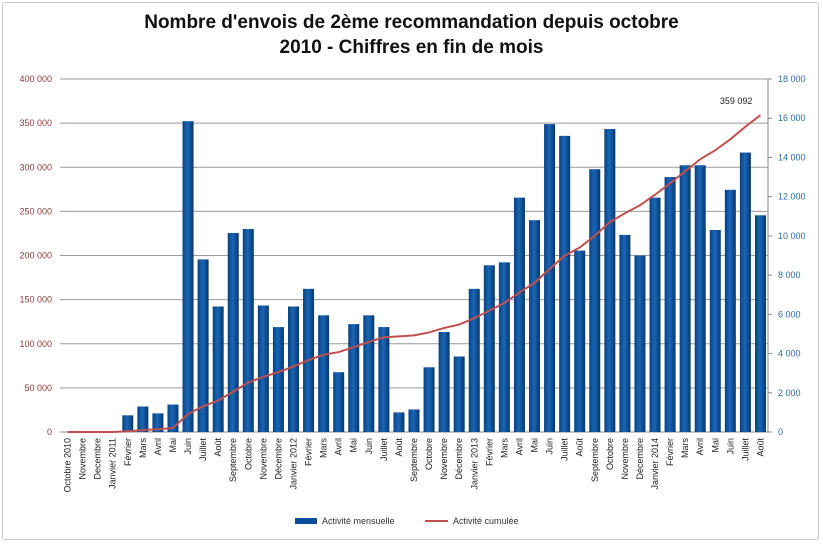 This screenshot has width=823, height=544. I want to click on x-axis-tick: Decembre, so click(98, 459).